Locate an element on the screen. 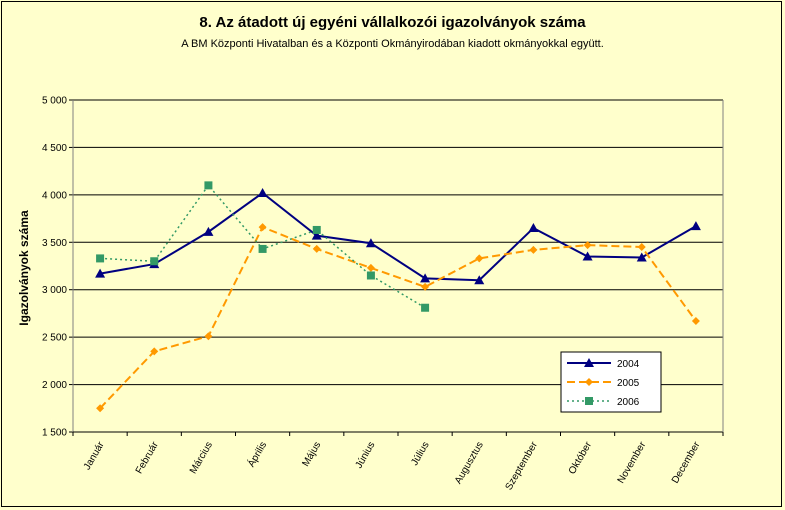 Image resolution: width=785 pixels, height=510 pixels. x-tick-label: Október is located at coordinates (581, 457).